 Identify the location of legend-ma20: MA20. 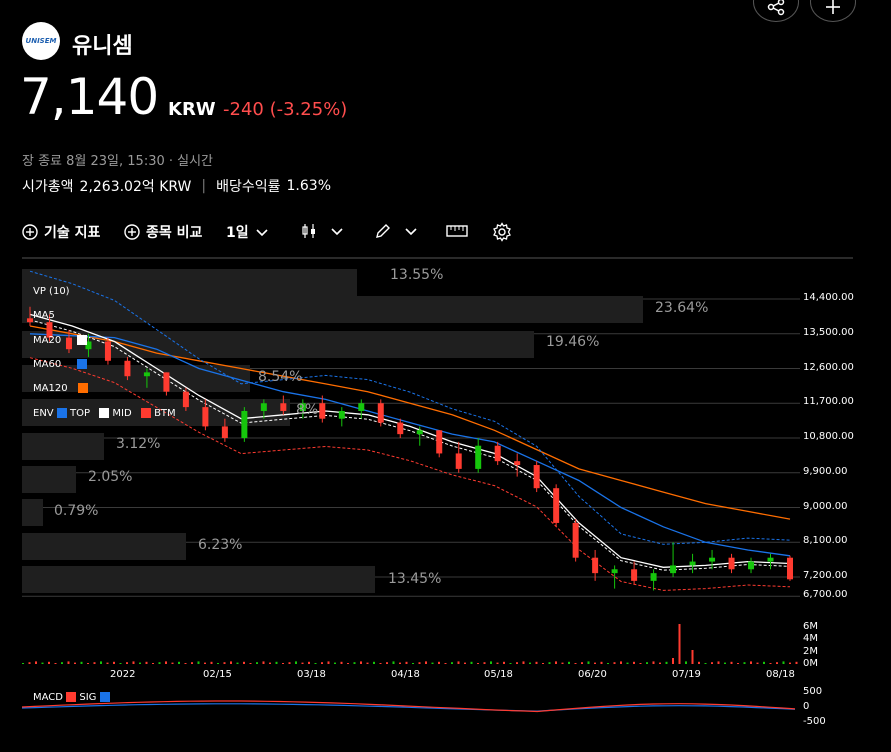
(60, 340).